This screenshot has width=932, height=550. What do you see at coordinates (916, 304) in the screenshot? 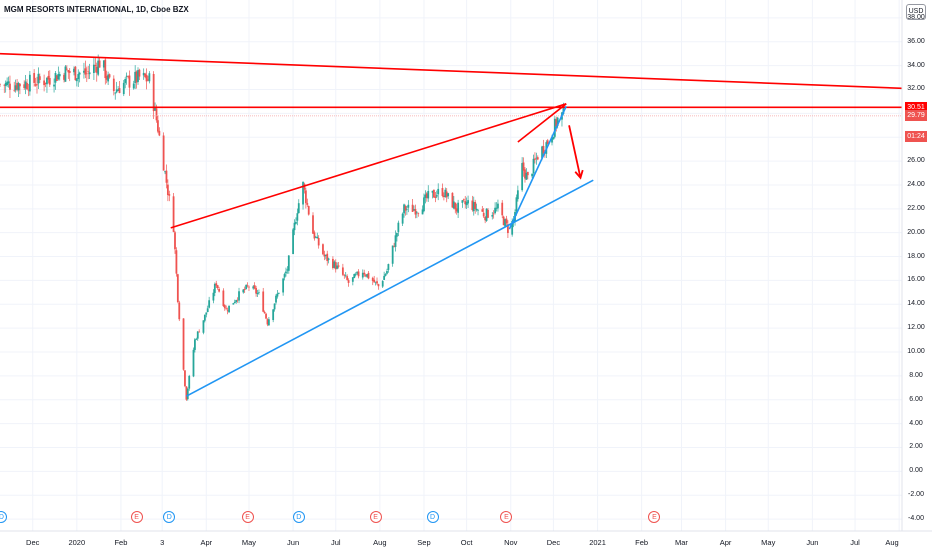
I see `y-tick-label: 14.00` at bounding box center [916, 304].